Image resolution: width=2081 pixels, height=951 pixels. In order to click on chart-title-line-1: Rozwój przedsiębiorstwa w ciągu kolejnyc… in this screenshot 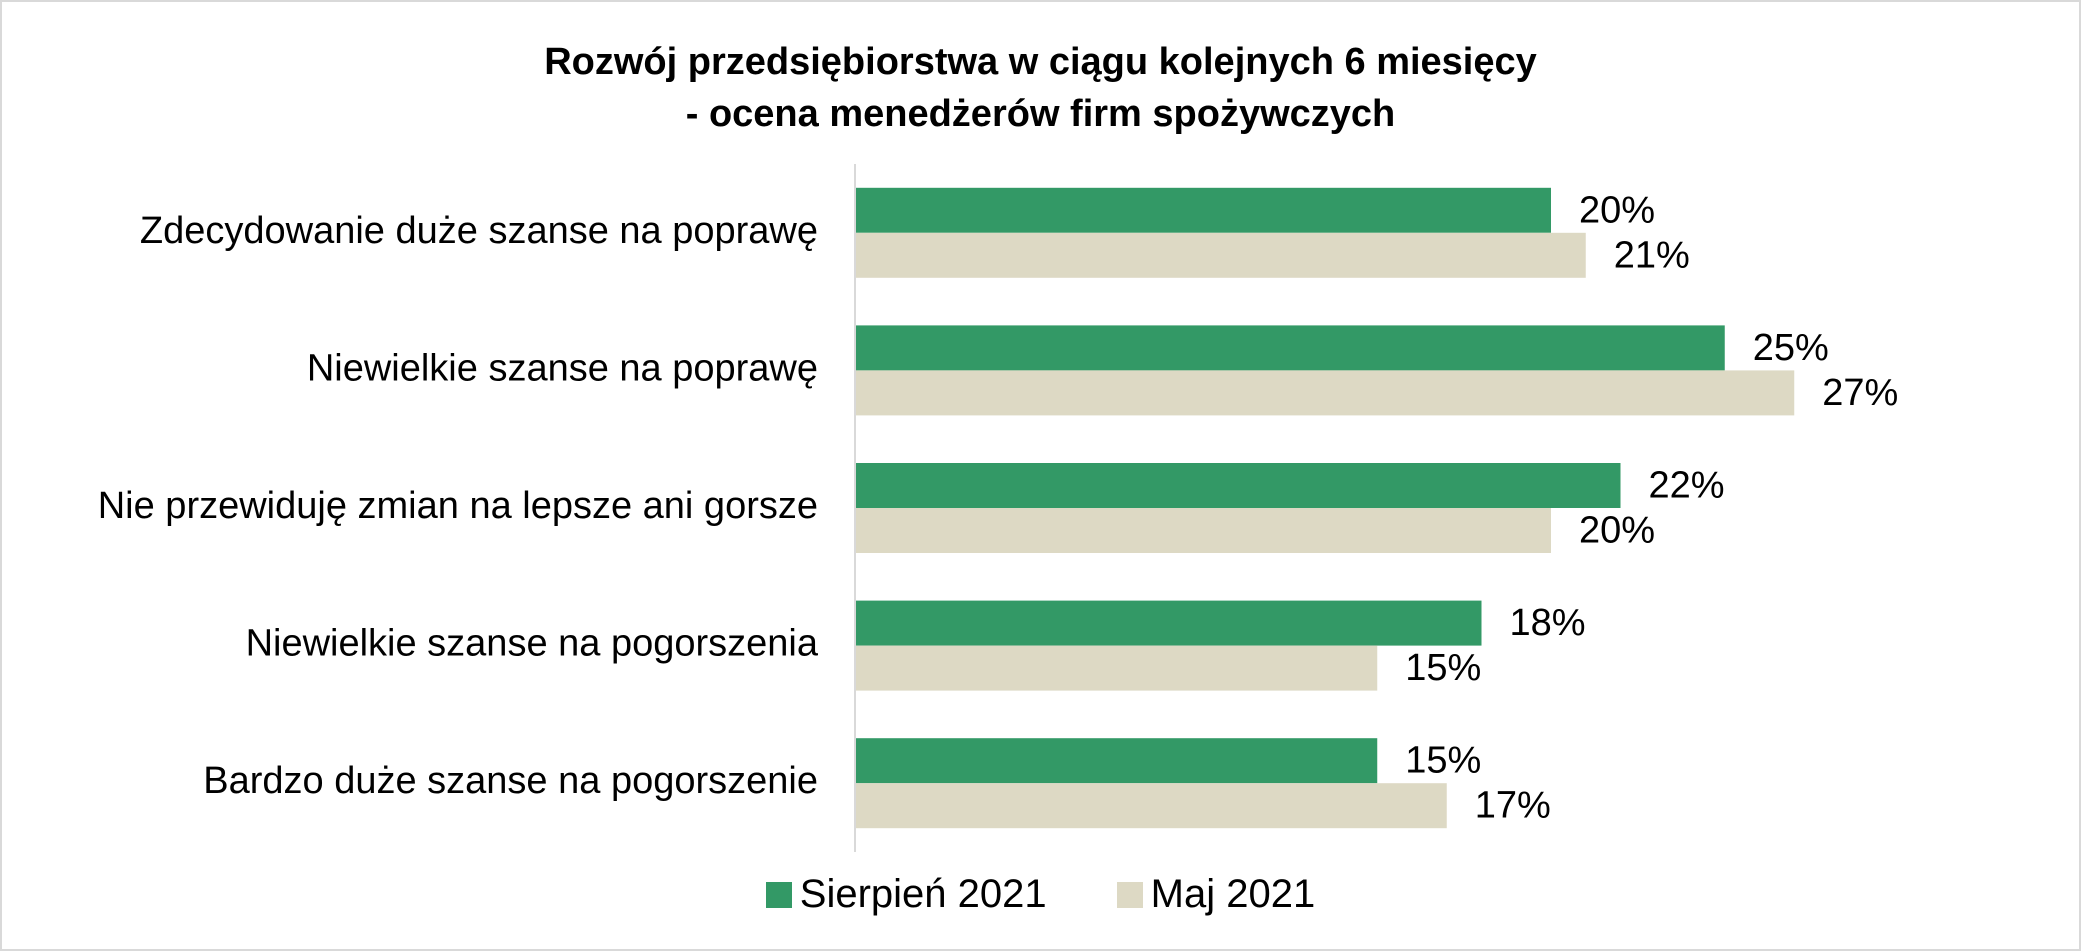, I will do `click(1040, 62)`.